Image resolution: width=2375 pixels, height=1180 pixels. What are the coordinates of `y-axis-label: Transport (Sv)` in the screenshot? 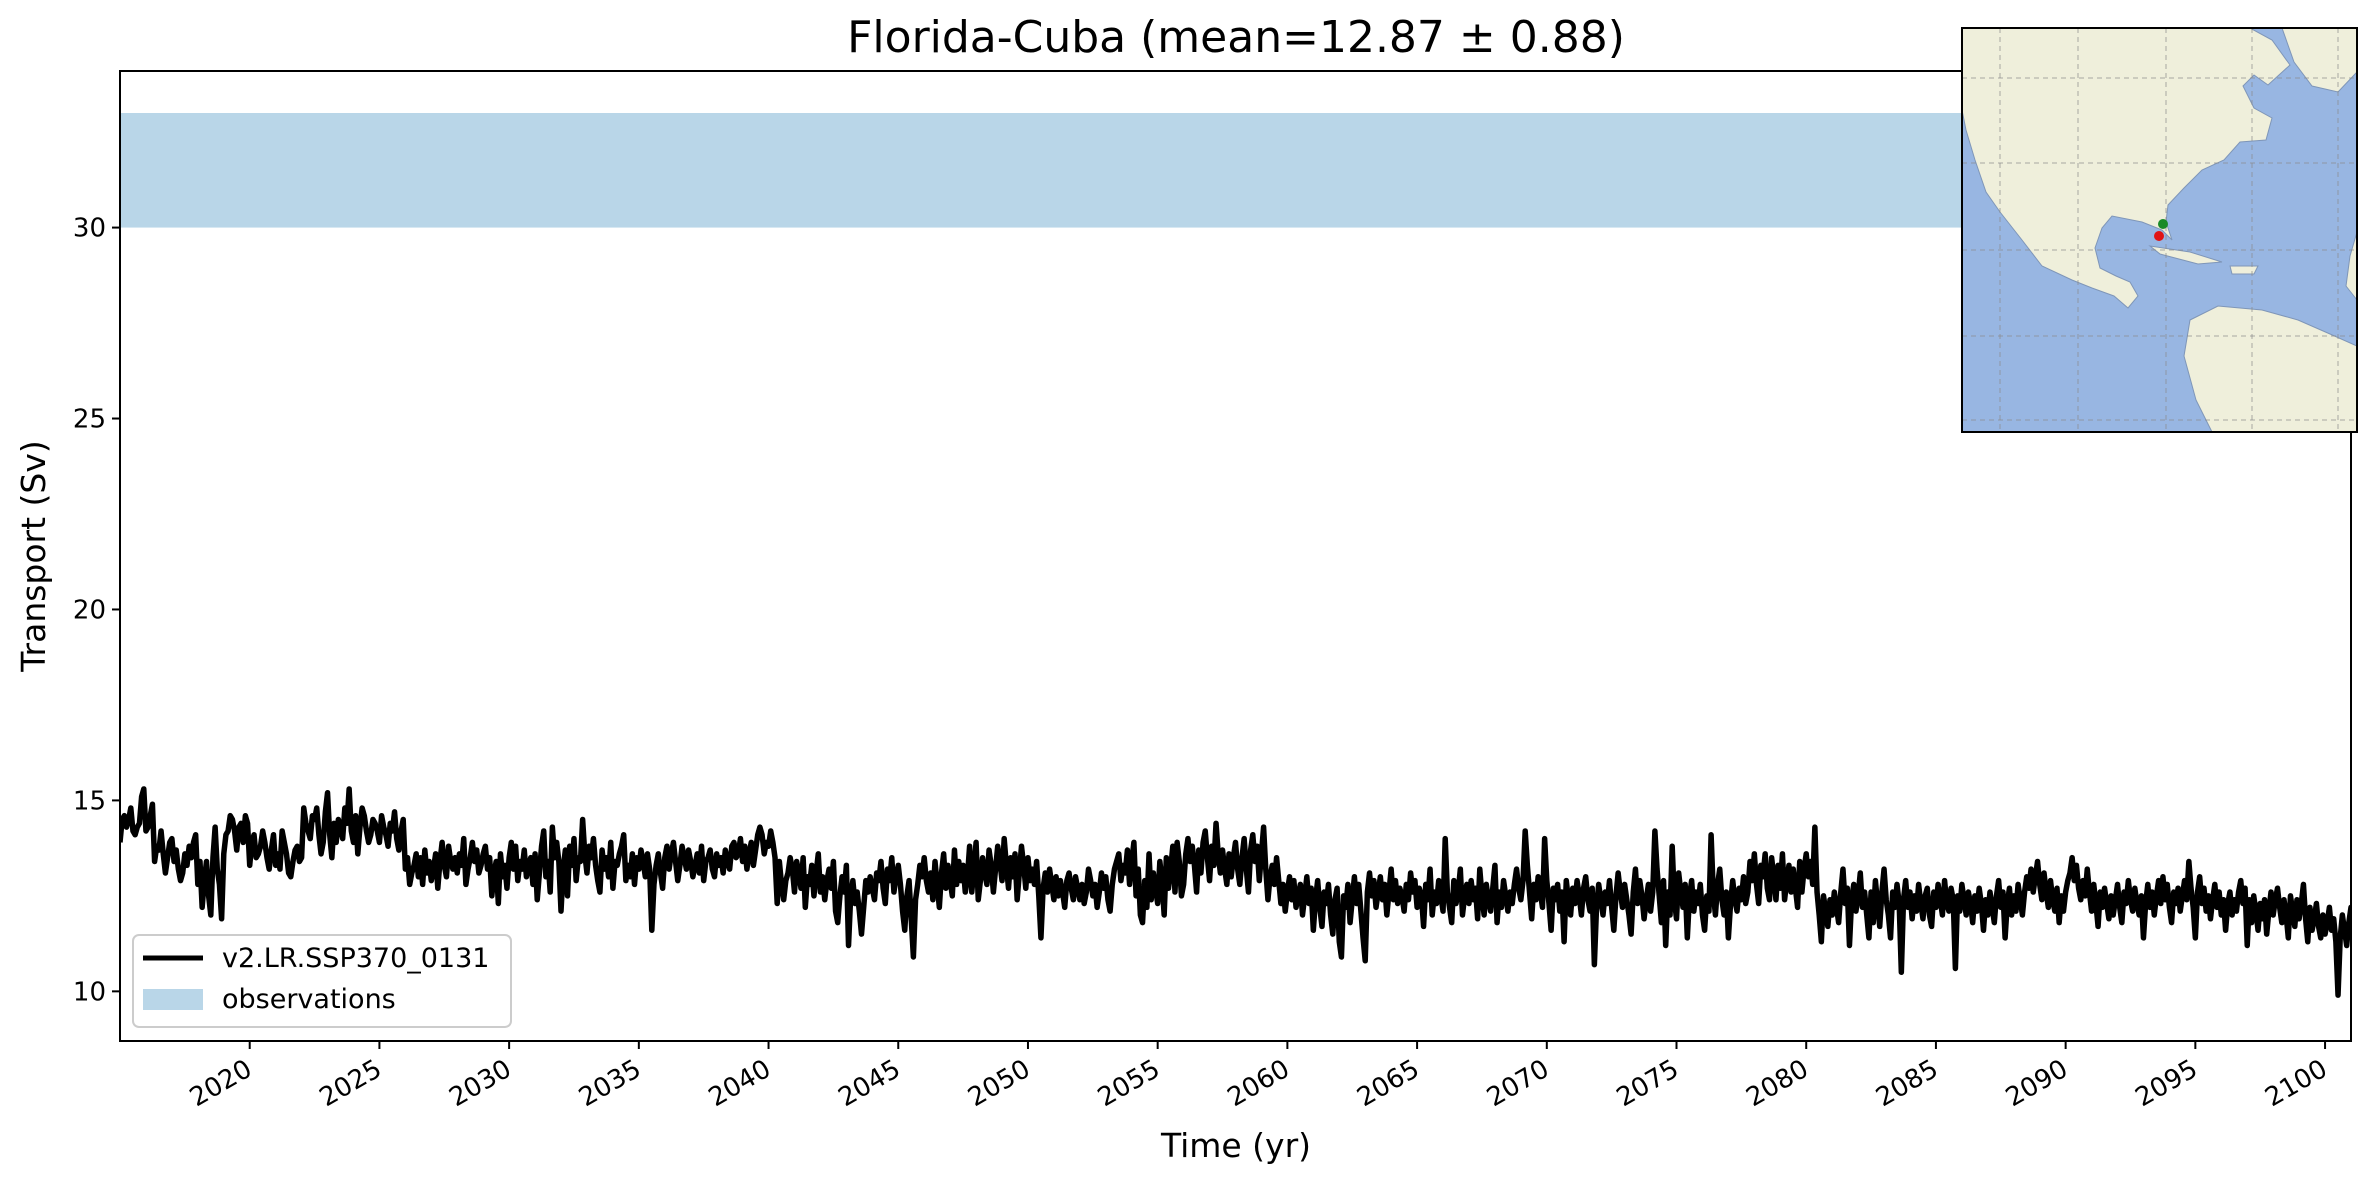 It's located at (33, 556).